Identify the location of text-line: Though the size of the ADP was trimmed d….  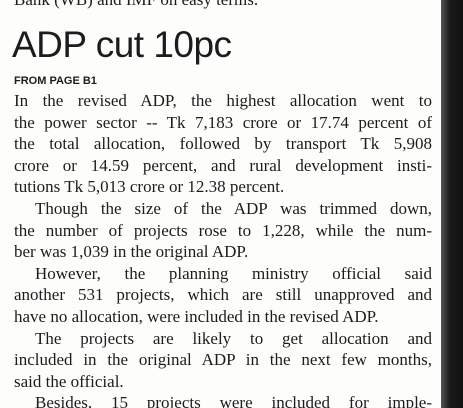
(233, 208).